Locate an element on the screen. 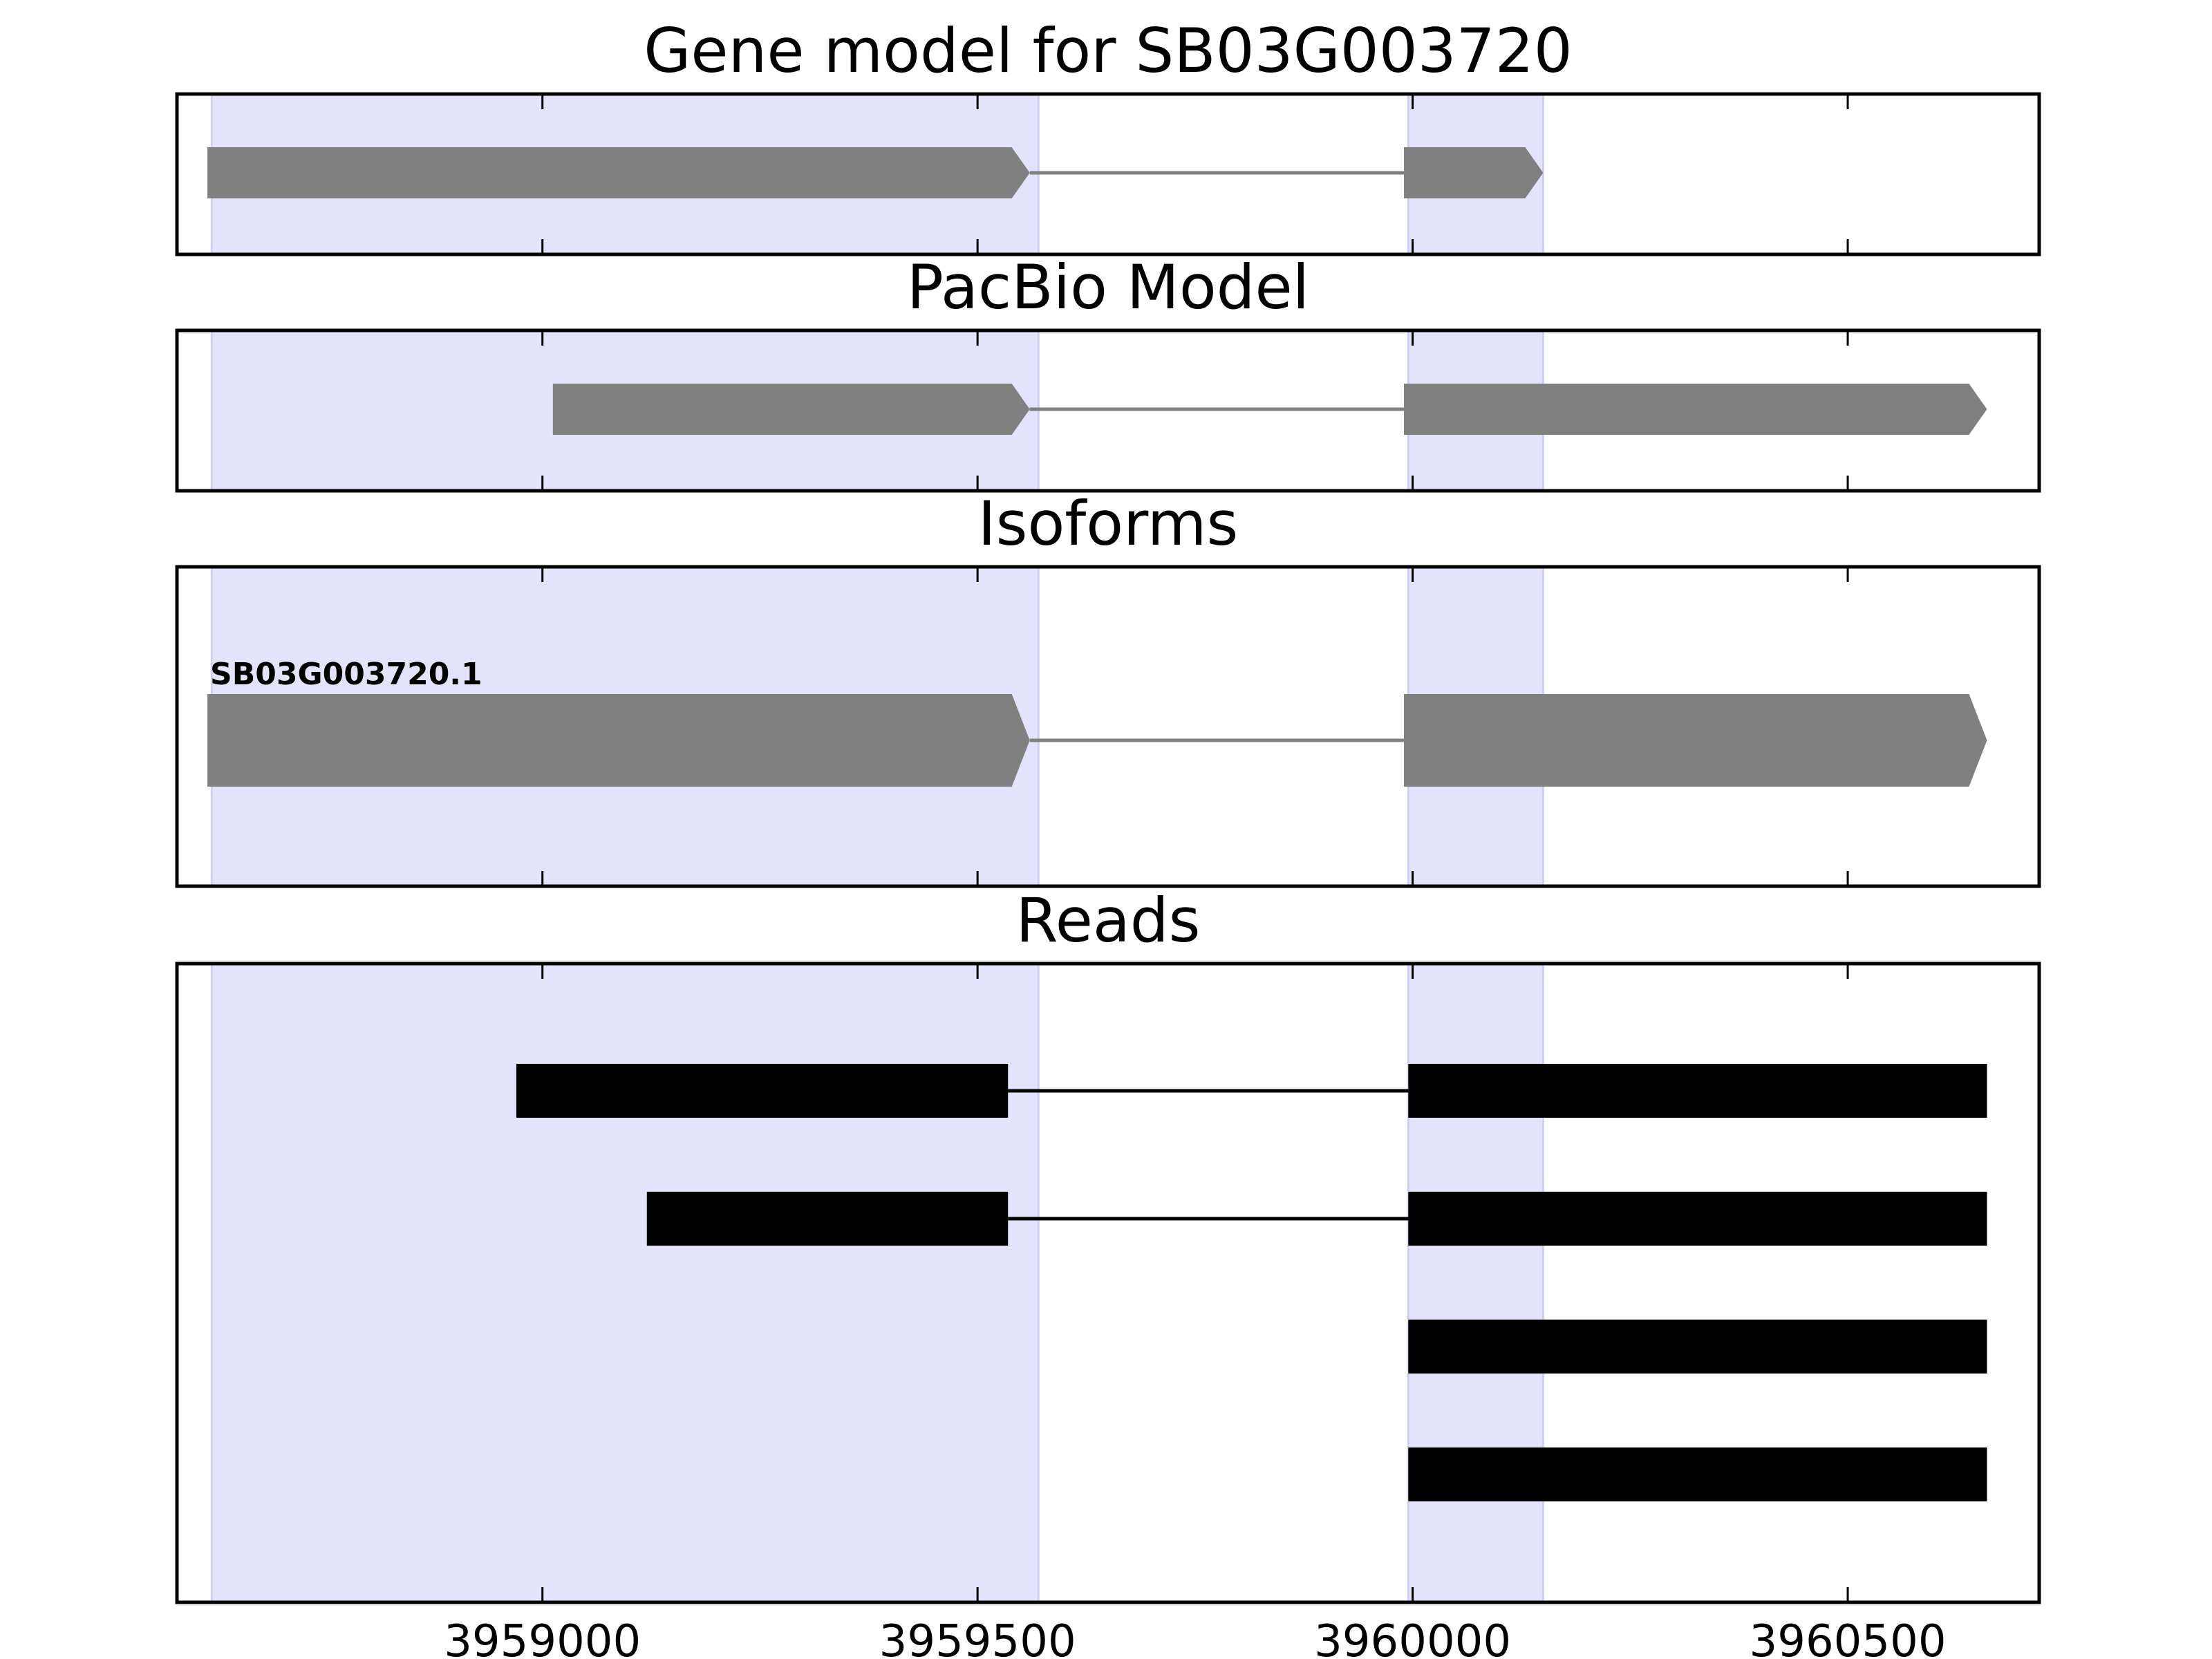 This screenshot has height=1659, width=2212. panel-title: PacBio Model is located at coordinates (1108, 287).